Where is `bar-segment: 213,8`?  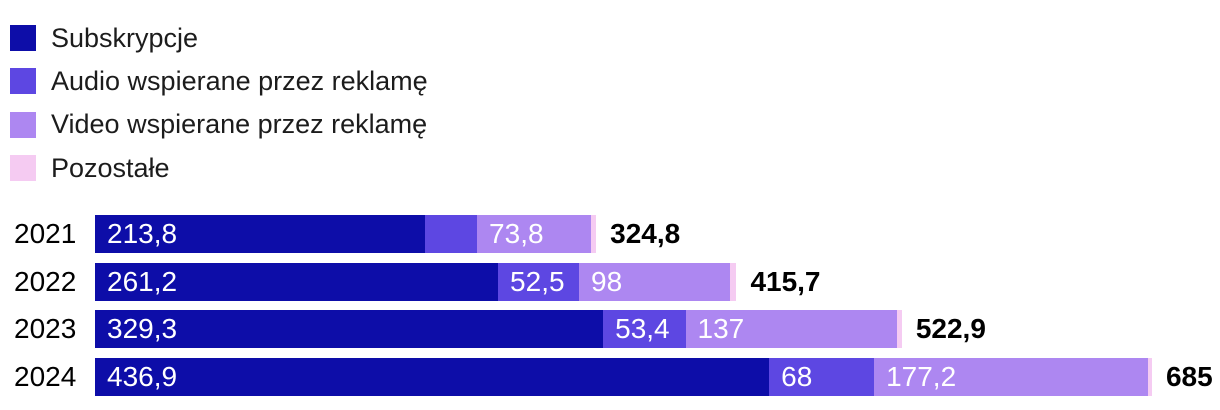
bar-segment: 213,8 is located at coordinates (260, 234).